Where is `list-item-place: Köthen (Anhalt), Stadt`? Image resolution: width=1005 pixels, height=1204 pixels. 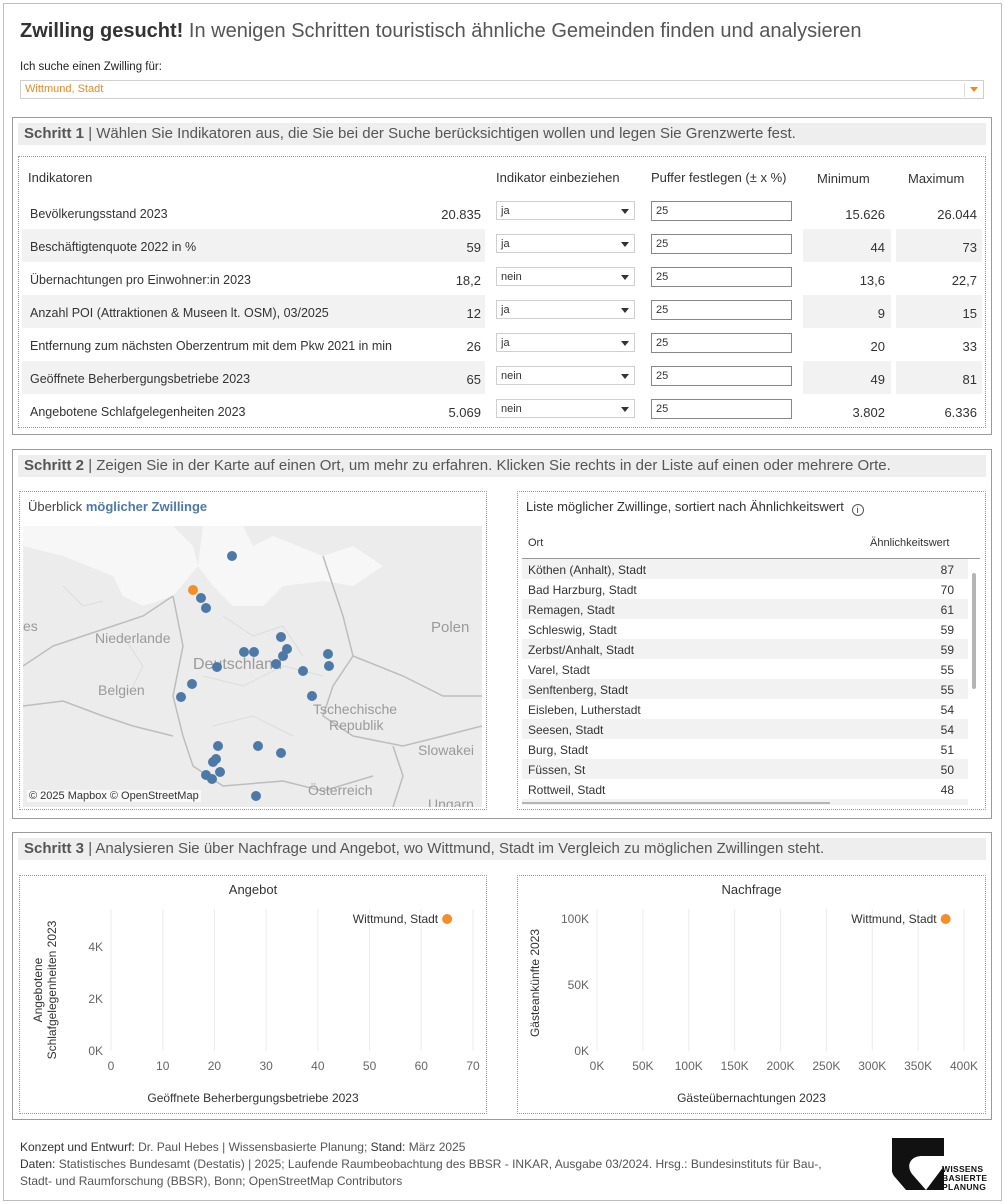
list-item-place: Köthen (Anhalt), Stadt is located at coordinates (587, 570).